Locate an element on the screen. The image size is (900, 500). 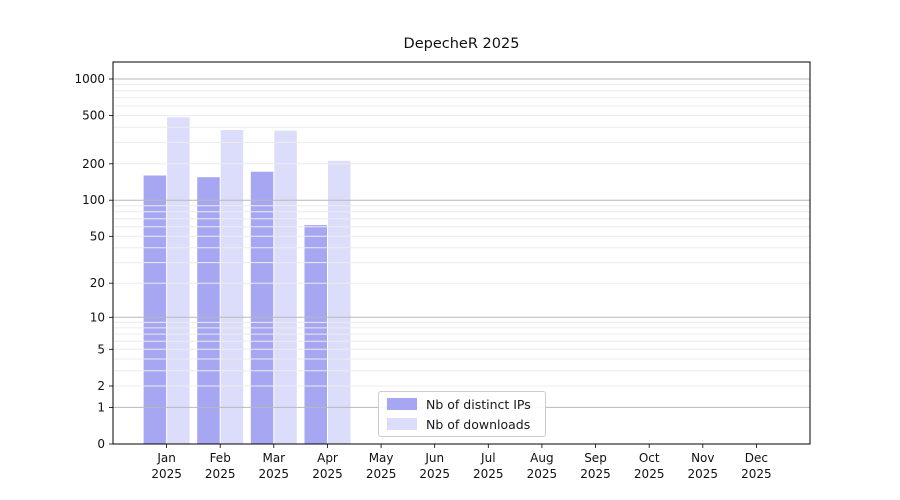
y-tick-label: 20 is located at coordinates (97, 283).